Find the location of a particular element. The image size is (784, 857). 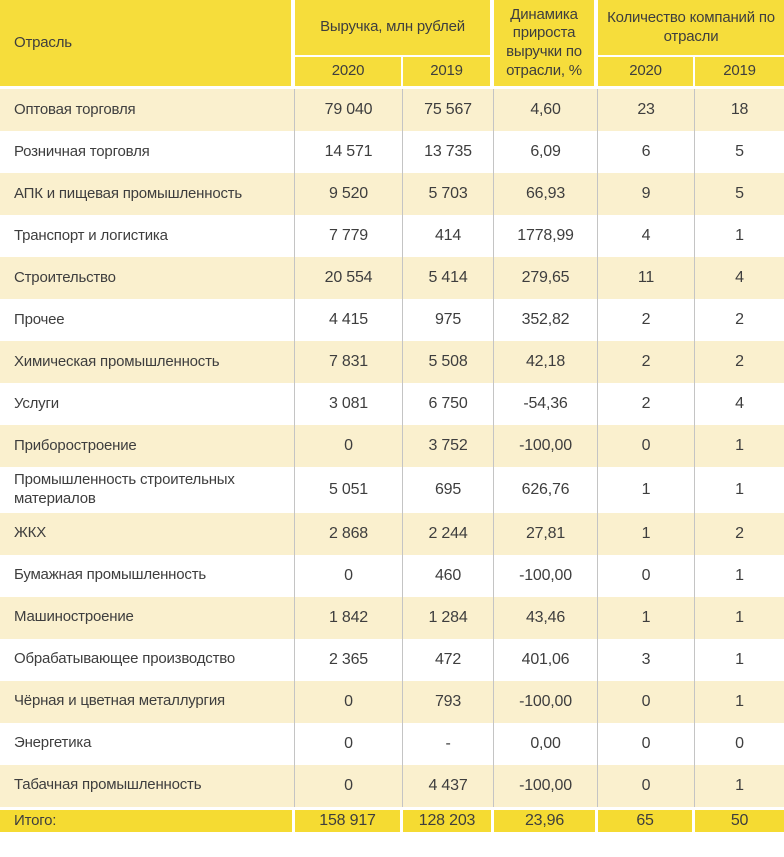

revenue-2019-cell: 13 735 is located at coordinates (449, 152).